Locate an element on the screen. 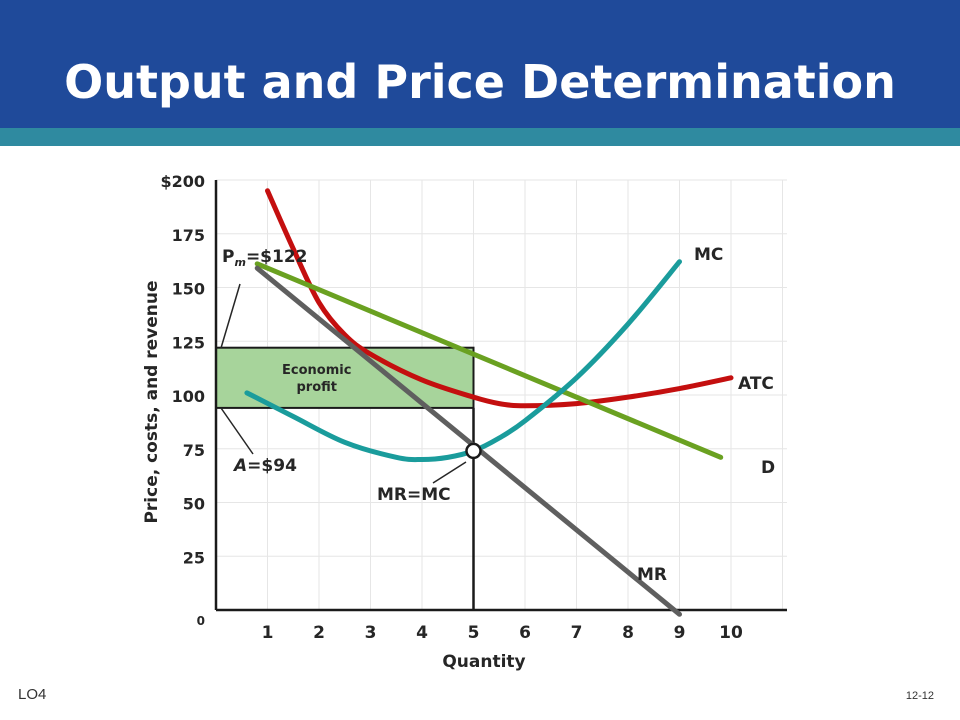  y-tick-label: 25 is located at coordinates (194, 557).